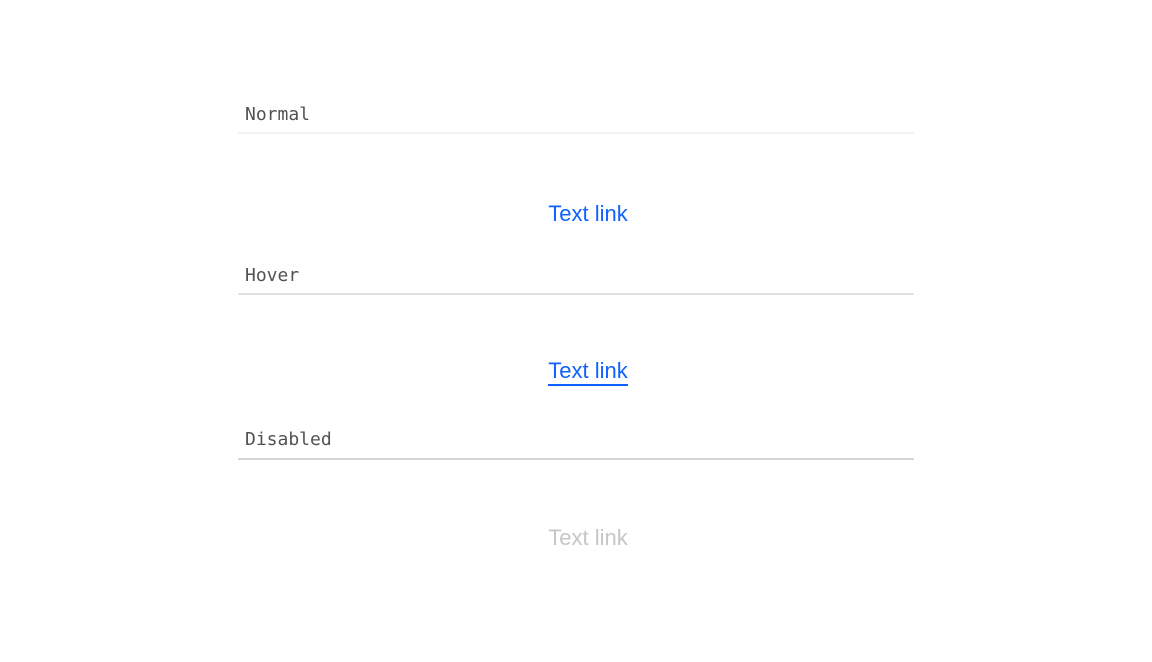  What do you see at coordinates (272, 275) in the screenshot?
I see `state-label-hover: Hover` at bounding box center [272, 275].